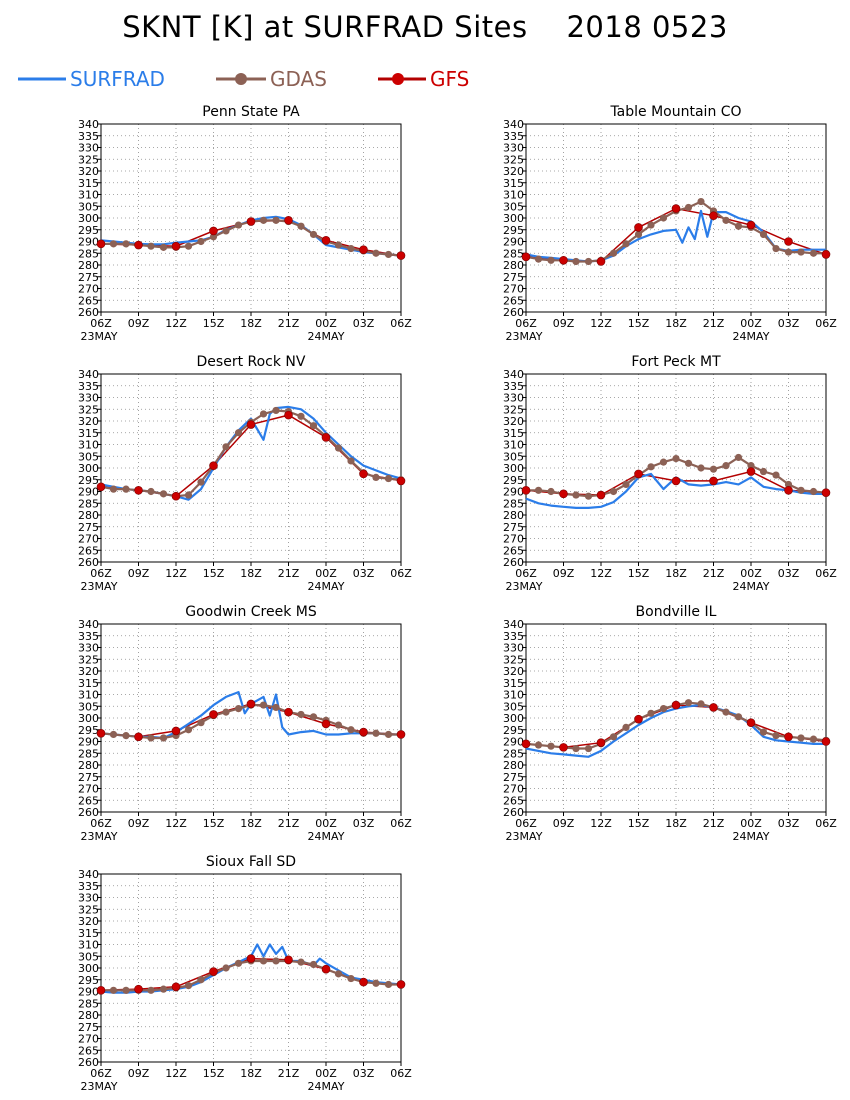 This screenshot has width=850, height=1100. Describe the element at coordinates (88, 124) in the screenshot. I see `y-tick-label: 340` at that location.